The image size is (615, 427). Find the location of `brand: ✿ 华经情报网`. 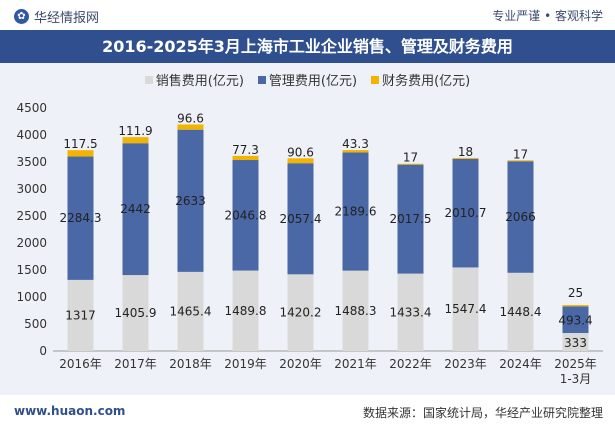

brand: ✿ 华经情报网 is located at coordinates (56, 16).